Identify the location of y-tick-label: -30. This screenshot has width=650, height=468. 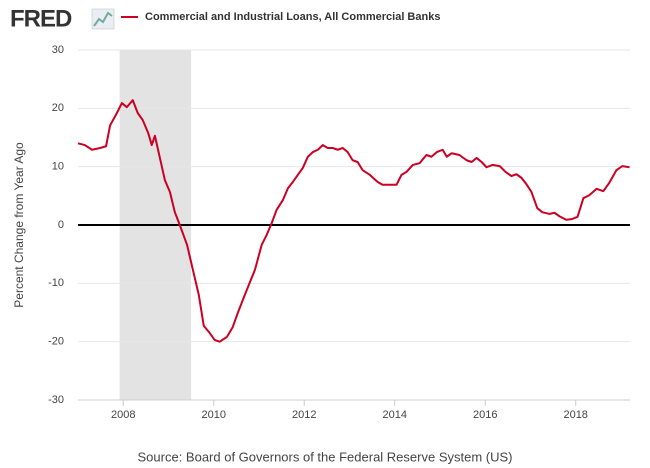
(56, 400).